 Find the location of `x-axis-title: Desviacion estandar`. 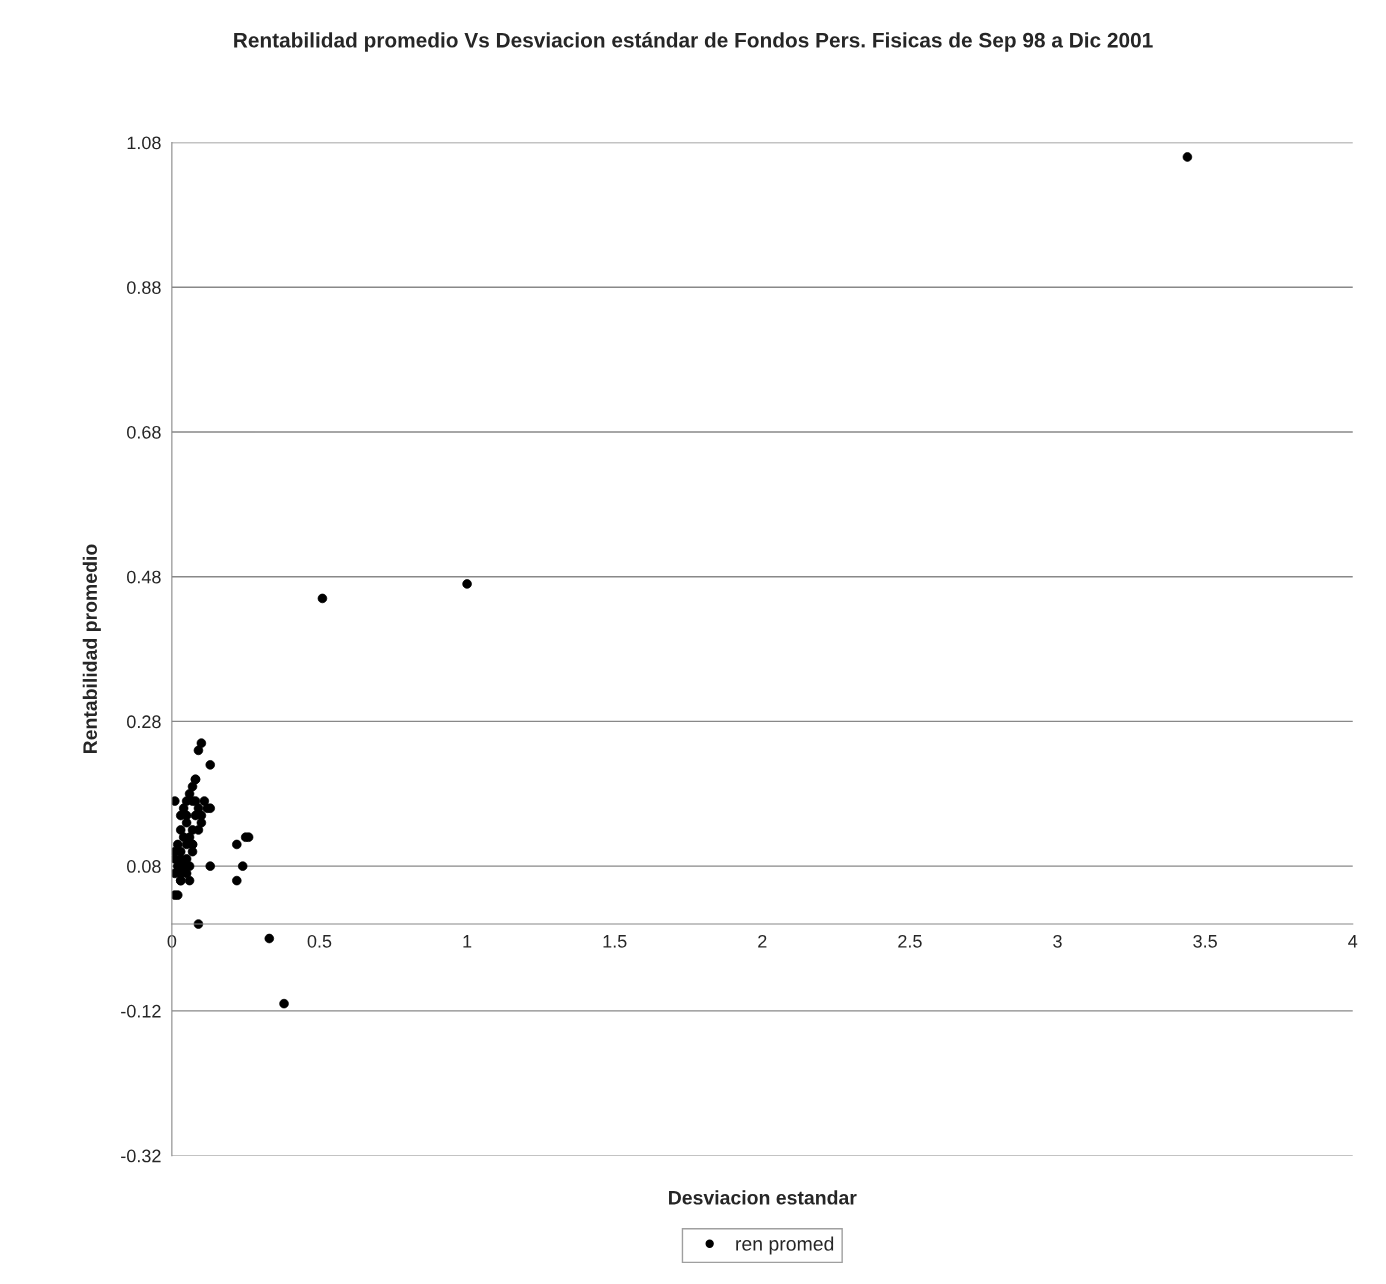

x-axis-title: Desviacion estandar is located at coordinates (763, 1197).